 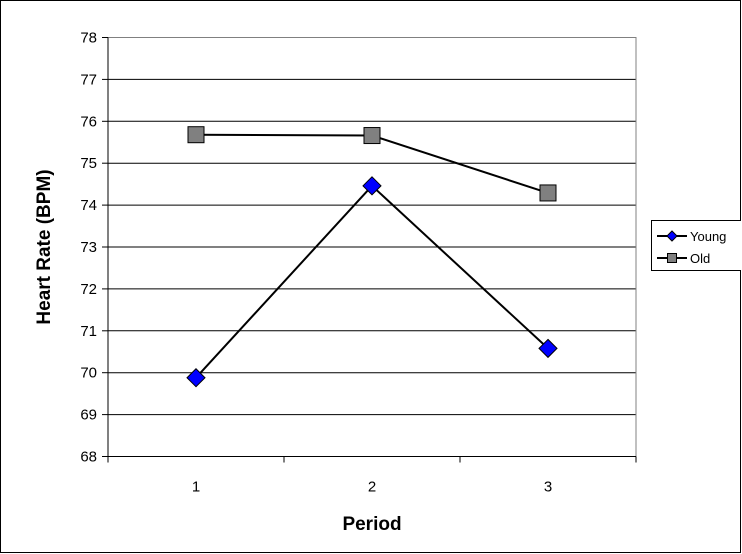 I want to click on y-tick-label: 70, so click(x=88, y=373).